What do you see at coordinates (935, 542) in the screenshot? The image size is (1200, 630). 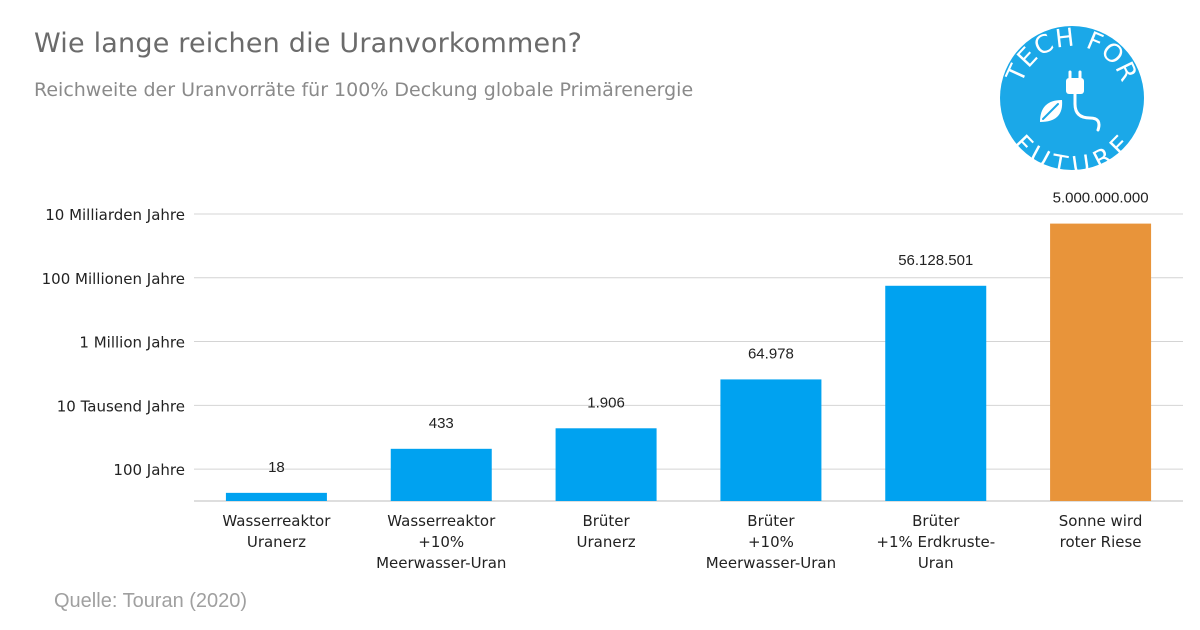 I see `x-category-label: Brüter +1% Erdkruste-Uran` at bounding box center [935, 542].